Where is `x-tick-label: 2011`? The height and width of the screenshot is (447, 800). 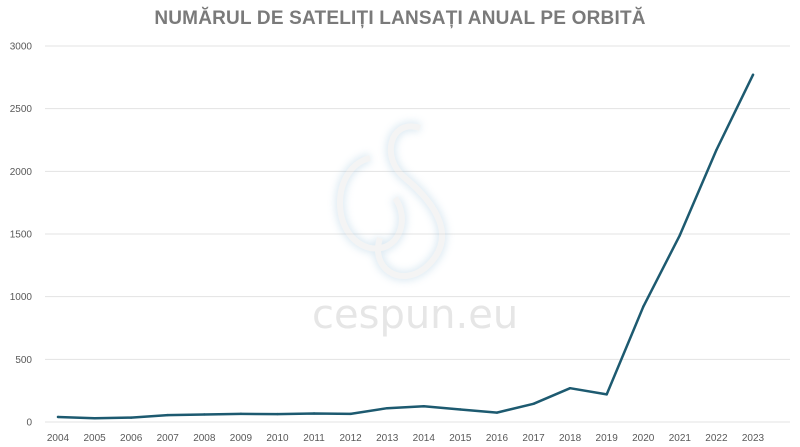 x-tick-label: 2011 is located at coordinates (314, 438).